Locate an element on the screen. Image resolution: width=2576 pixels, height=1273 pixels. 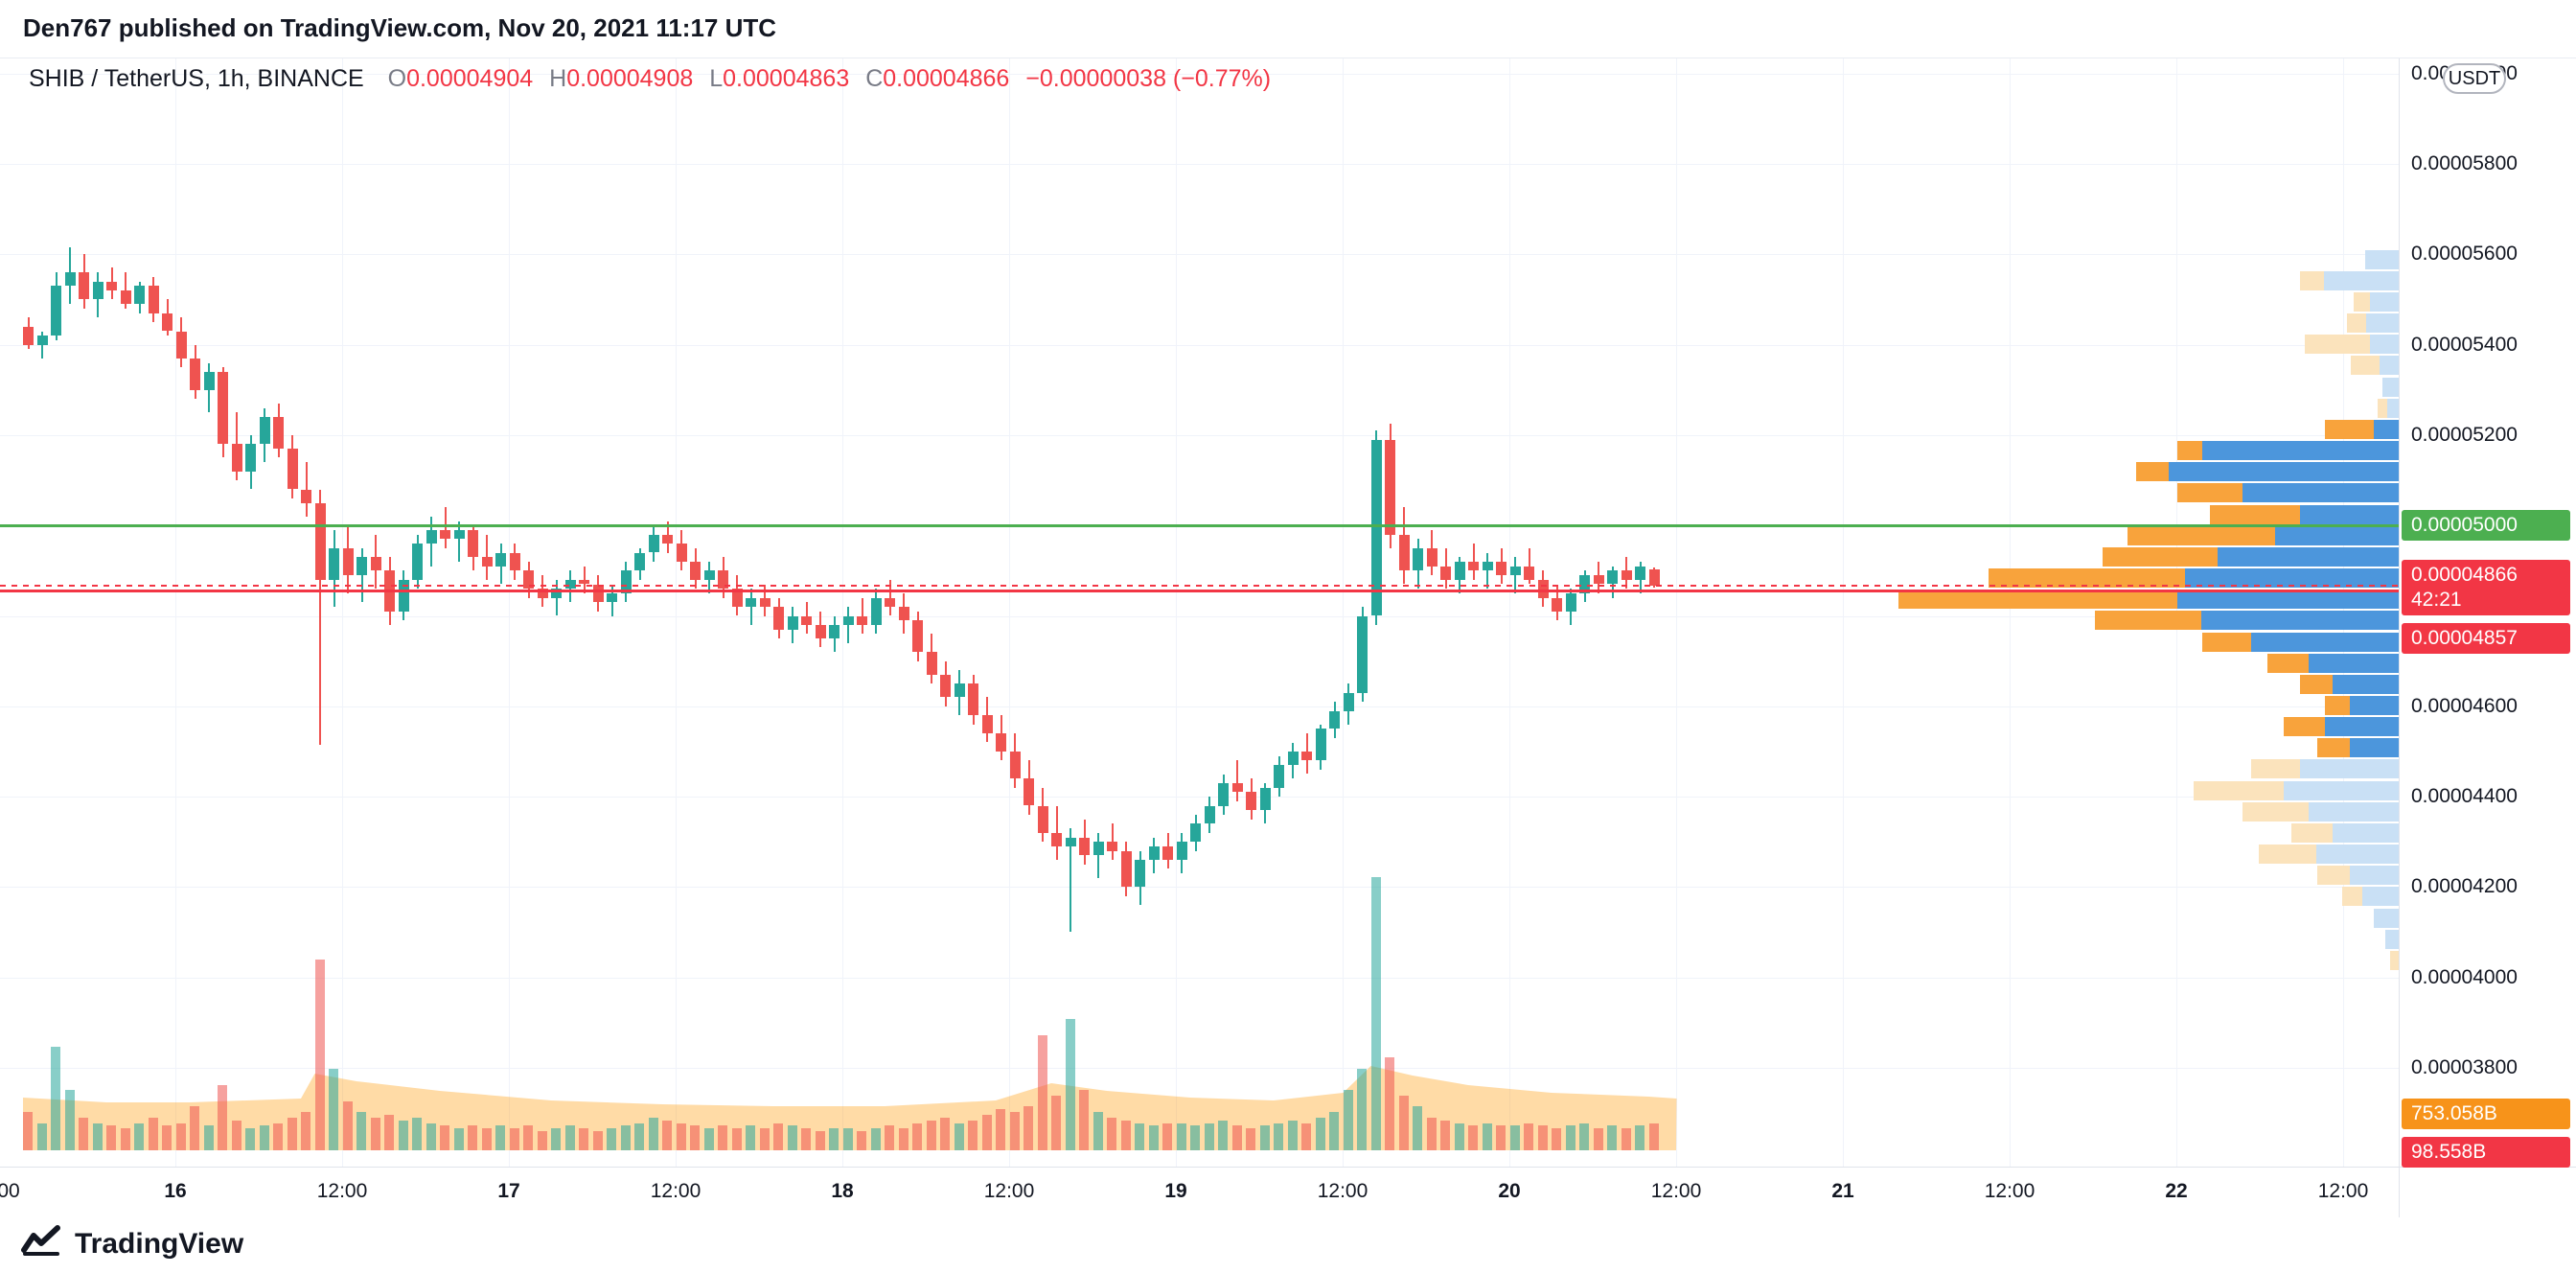
footer-brand: TradingView is located at coordinates (132, 1243).